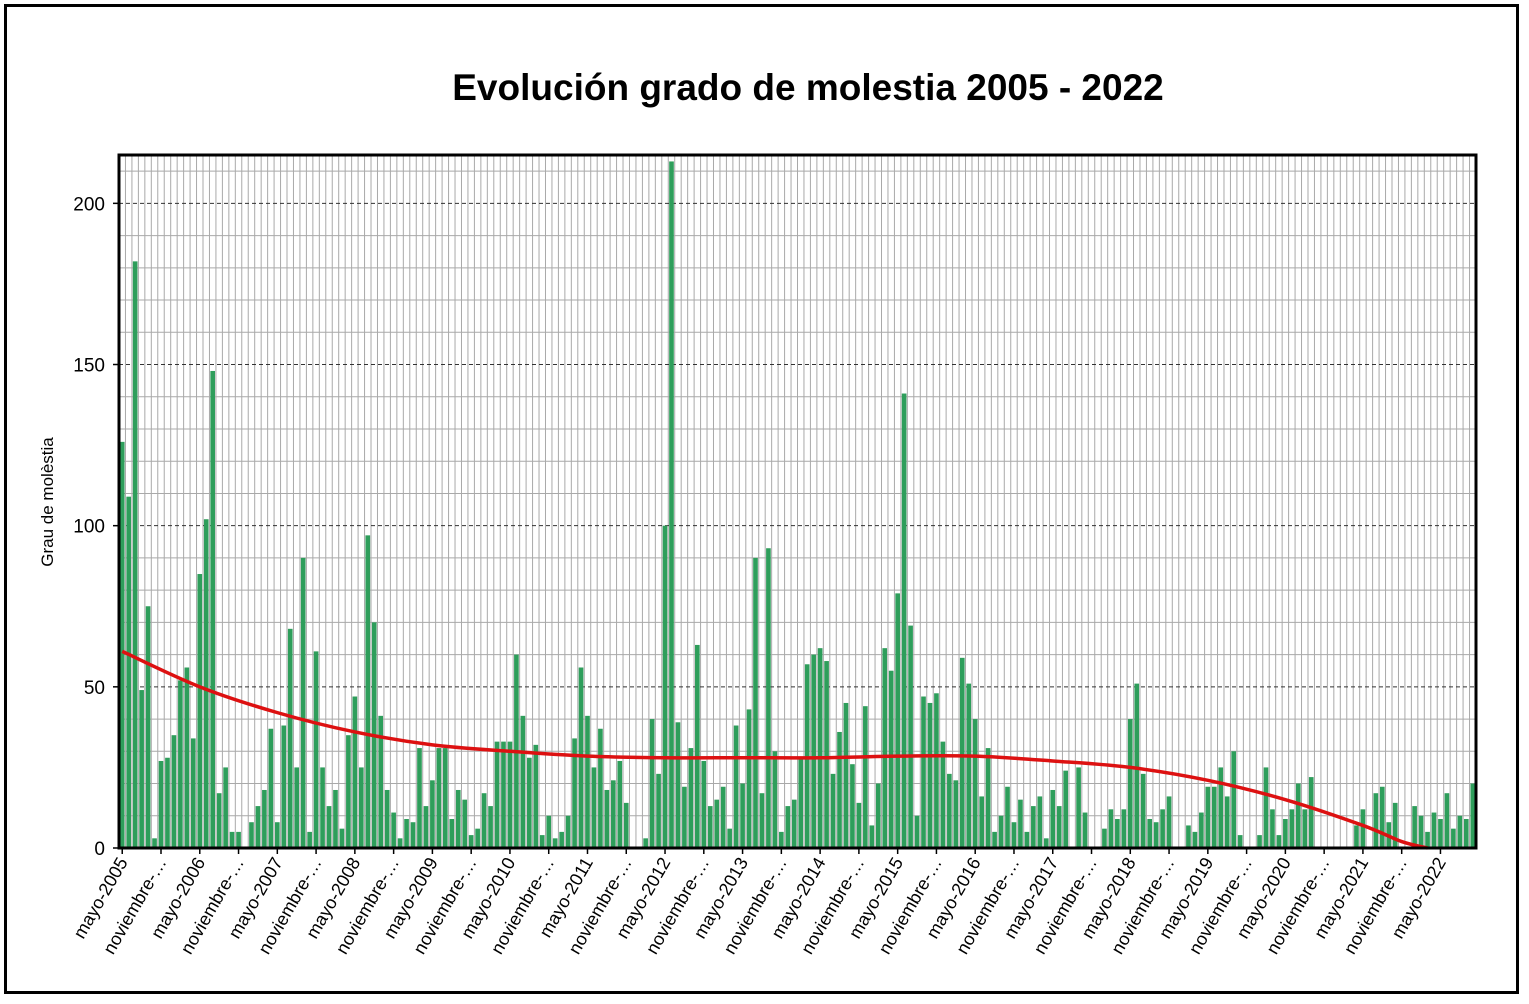 The height and width of the screenshot is (1004, 1529). I want to click on y-tick-label: 100, so click(89, 527).